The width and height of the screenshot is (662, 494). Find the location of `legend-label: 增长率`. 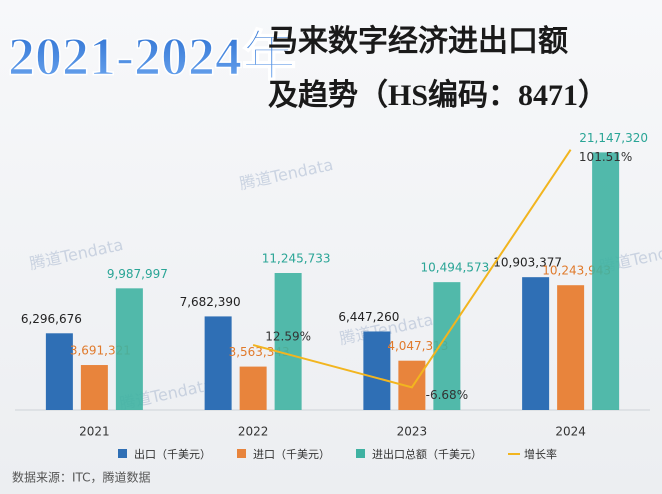

legend-label: 增长率 is located at coordinates (540, 454).